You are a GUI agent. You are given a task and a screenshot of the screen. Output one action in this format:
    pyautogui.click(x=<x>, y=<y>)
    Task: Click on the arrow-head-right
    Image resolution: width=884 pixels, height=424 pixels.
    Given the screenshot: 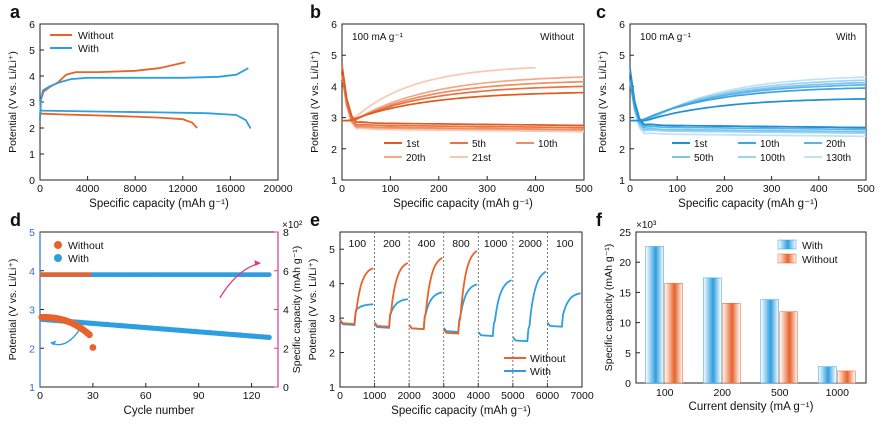 What is the action you would take?
    pyautogui.click(x=257, y=263)
    